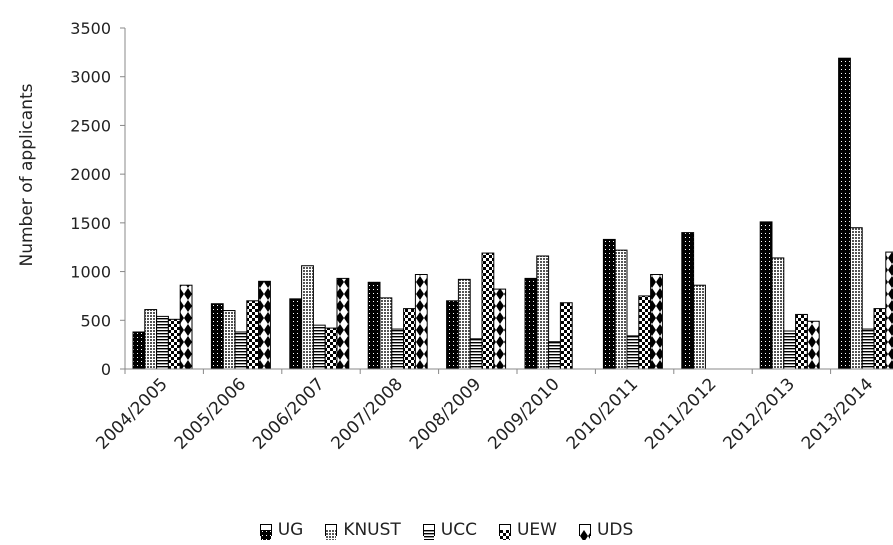 Image resolution: width=893 pixels, height=545 pixels. I want to click on y-tick-label: 1500, so click(90, 223).